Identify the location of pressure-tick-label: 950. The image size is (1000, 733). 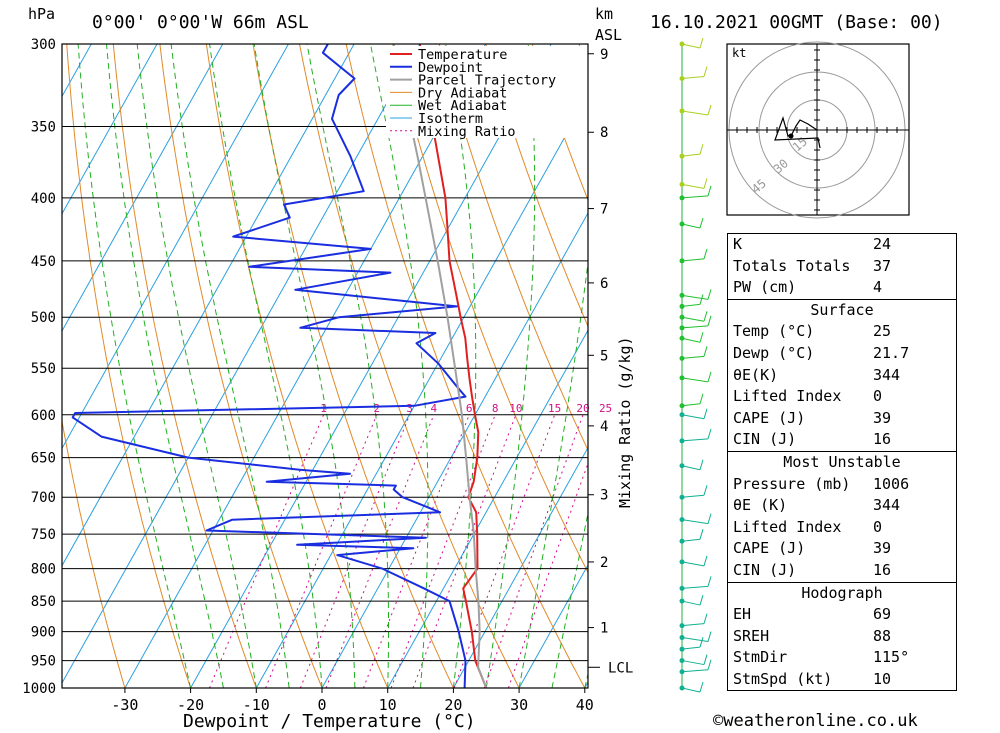
(43, 662).